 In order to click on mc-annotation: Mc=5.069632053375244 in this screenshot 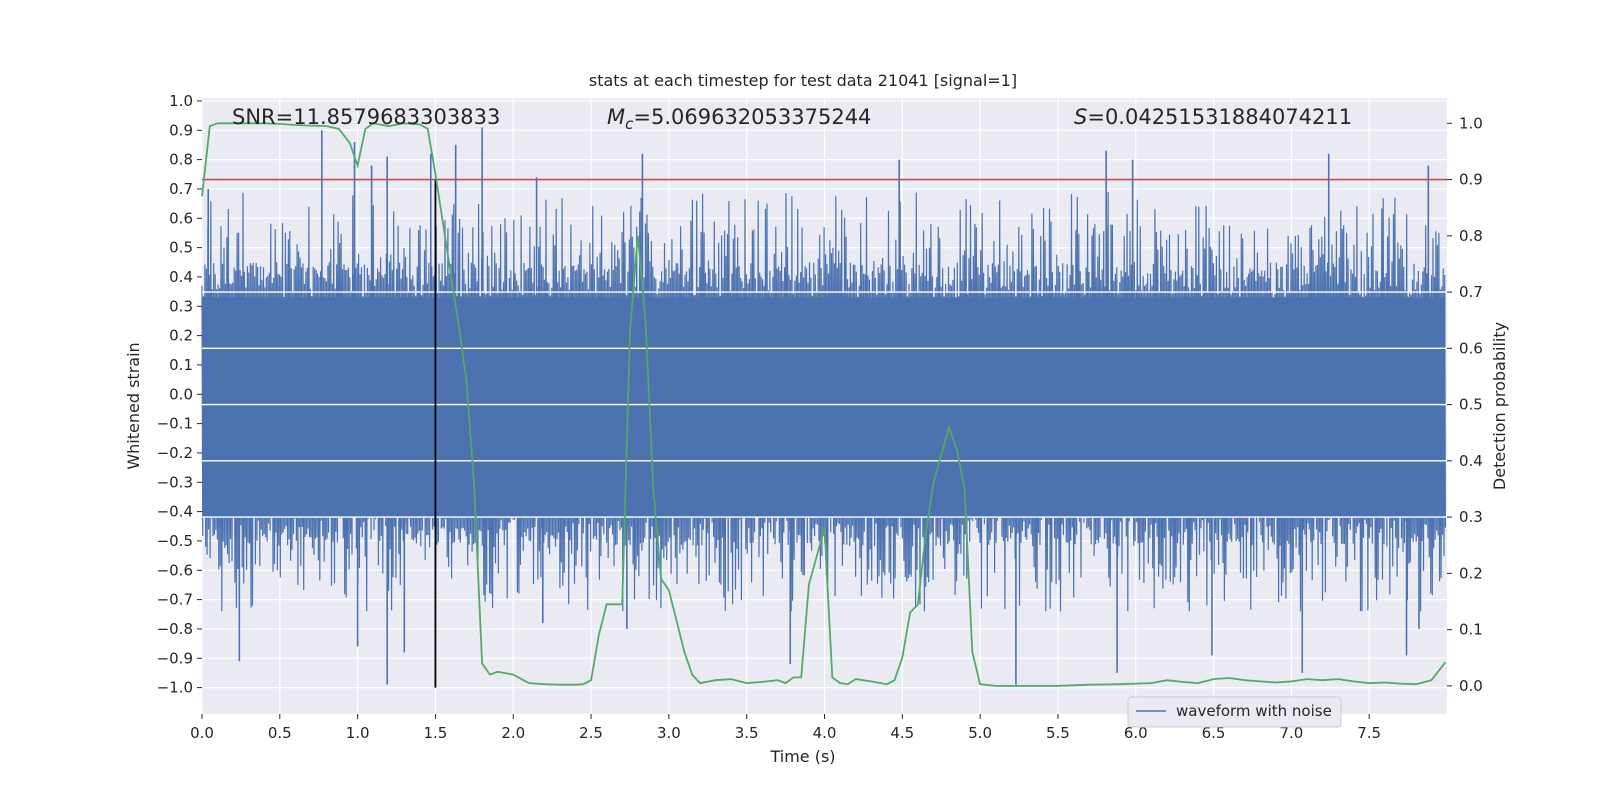, I will do `click(739, 119)`.